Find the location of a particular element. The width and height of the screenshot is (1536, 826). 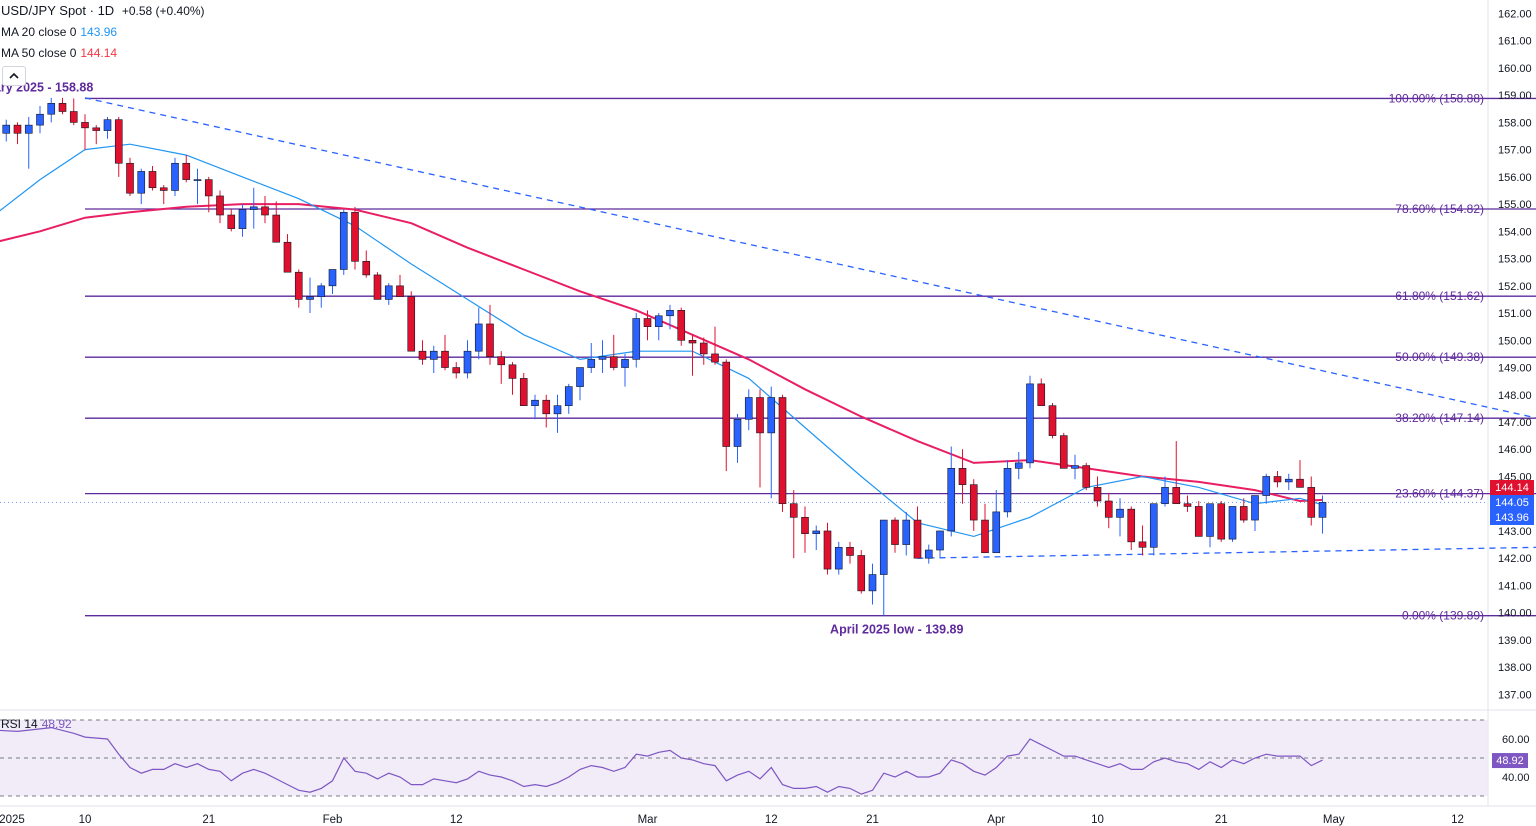

price-tick: 149.00 is located at coordinates (1515, 369).